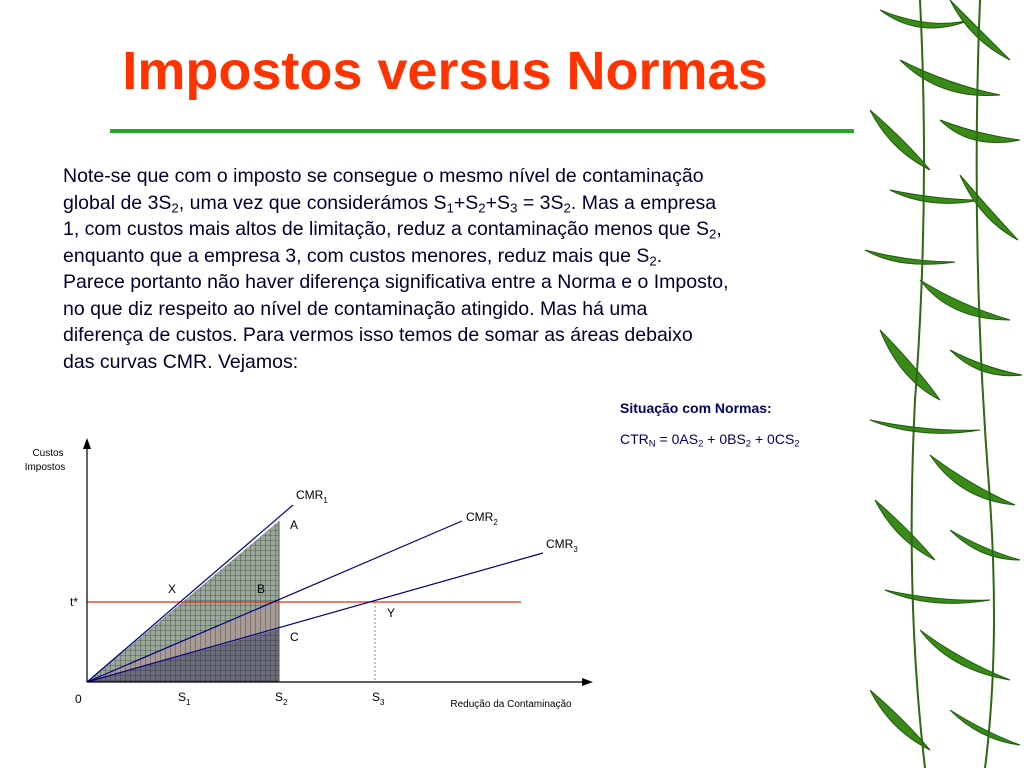  What do you see at coordinates (378, 698) in the screenshot?
I see `s3-label: S3` at bounding box center [378, 698].